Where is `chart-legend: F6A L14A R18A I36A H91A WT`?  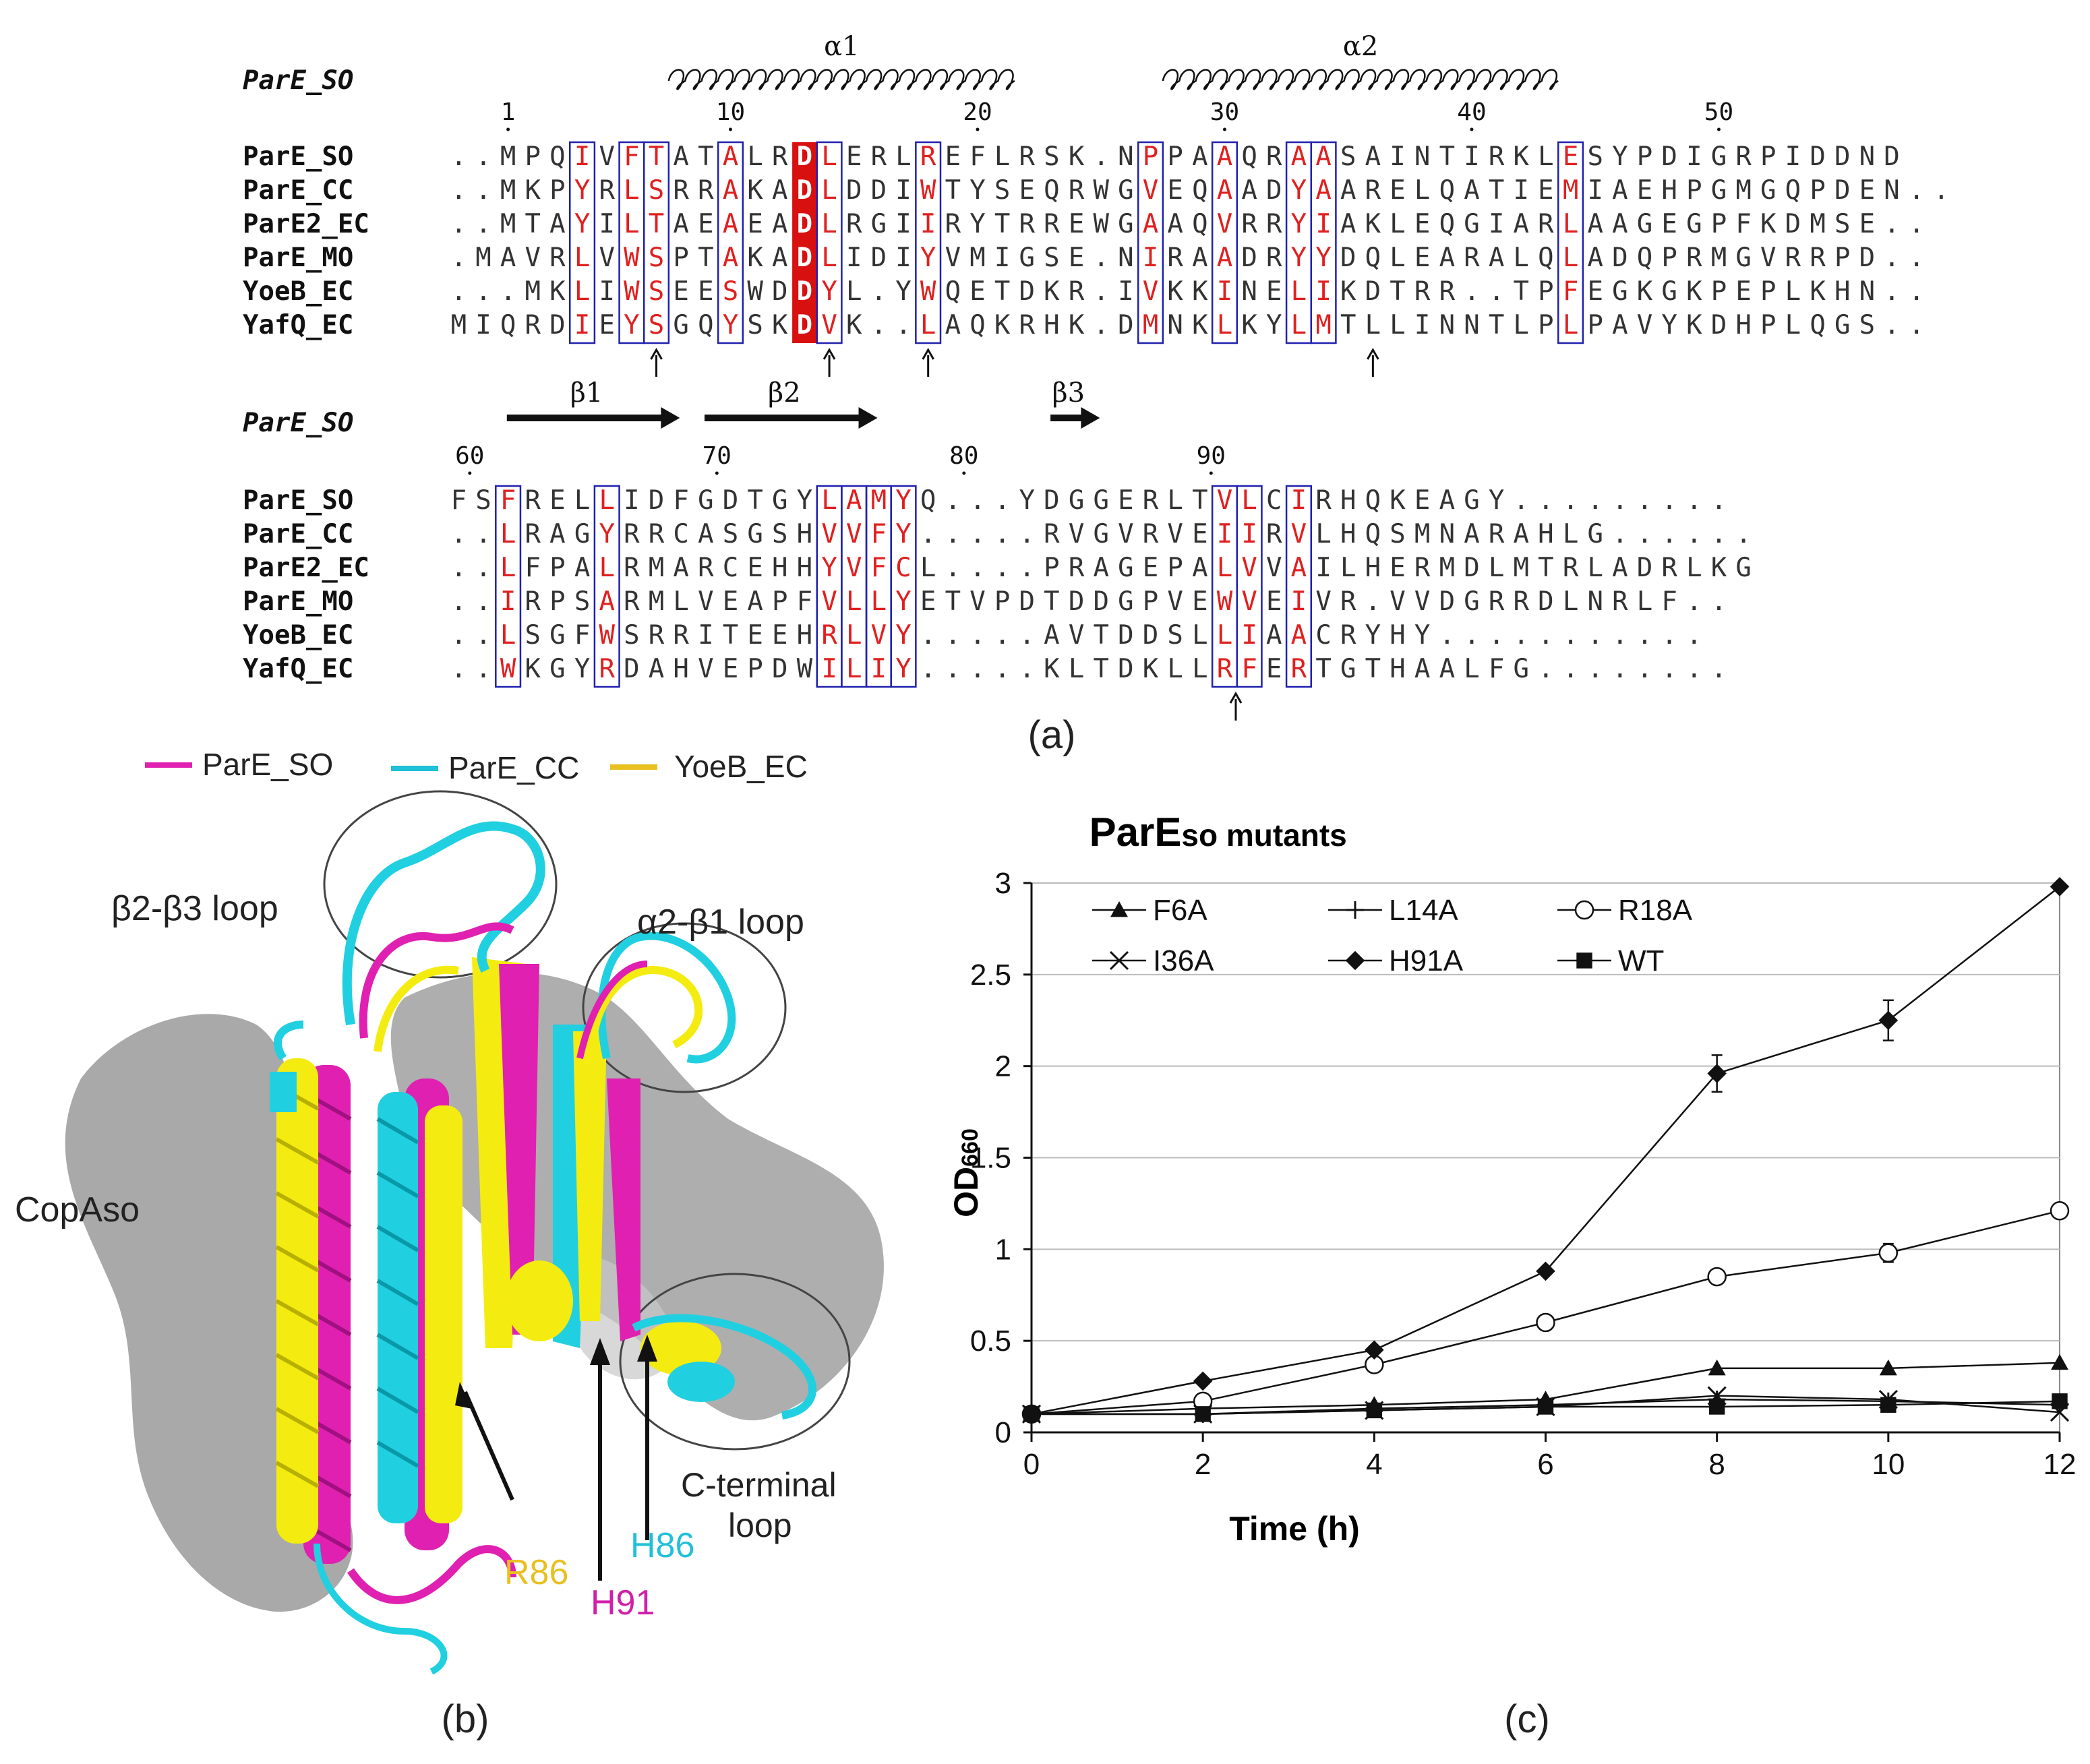 chart-legend: F6A L14A R18A I36A H91A WT is located at coordinates (1393, 935).